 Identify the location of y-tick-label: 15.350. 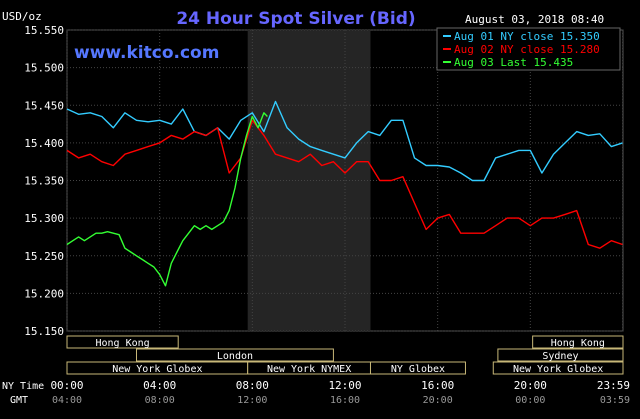
(44, 181).